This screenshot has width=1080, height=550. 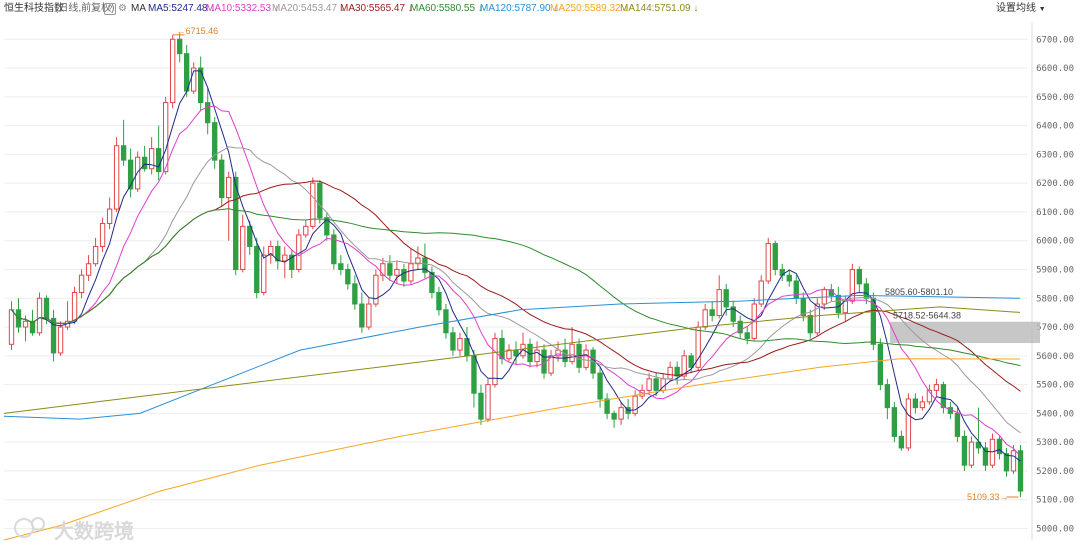 I want to click on help-icon: ?, so click(x=110, y=9).